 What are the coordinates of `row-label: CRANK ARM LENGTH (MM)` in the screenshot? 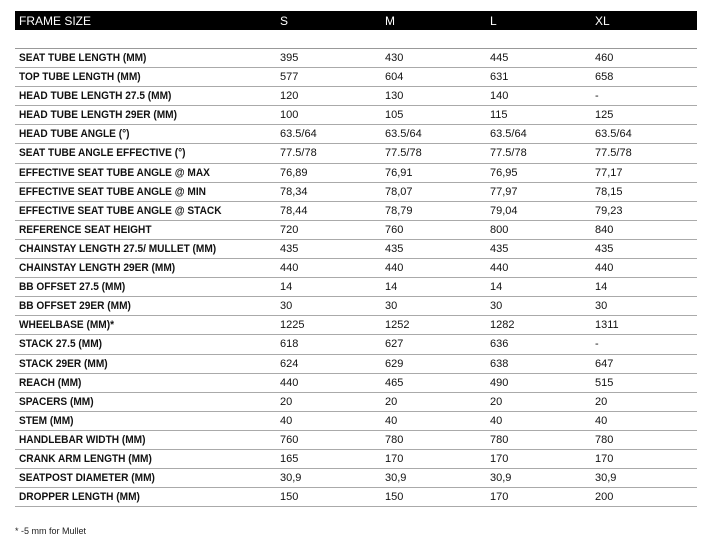 It's located at (85, 458).